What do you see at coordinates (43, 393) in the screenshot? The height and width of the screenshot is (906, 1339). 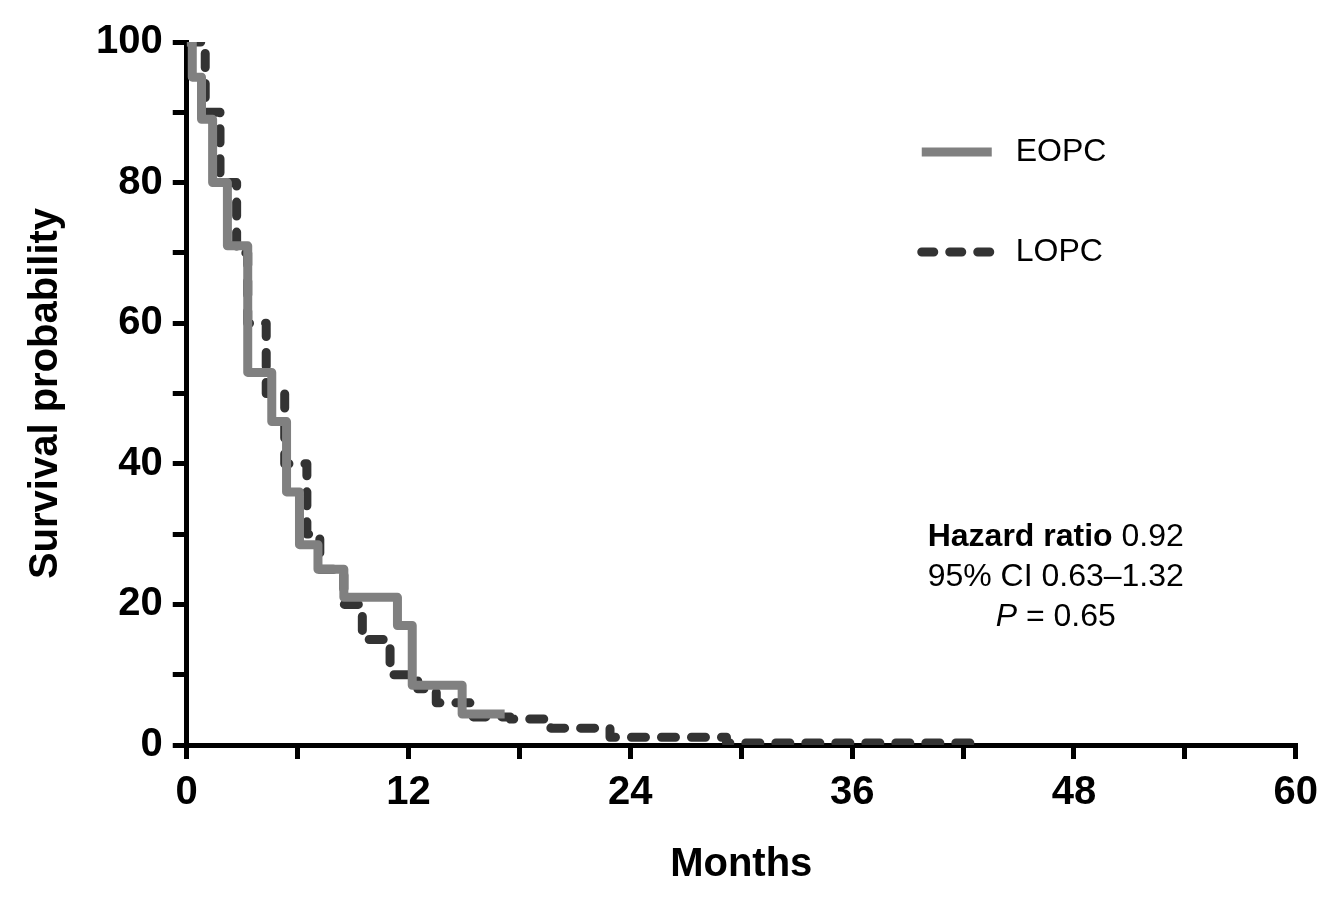 I see `y-axis-title: Survival probability` at bounding box center [43, 393].